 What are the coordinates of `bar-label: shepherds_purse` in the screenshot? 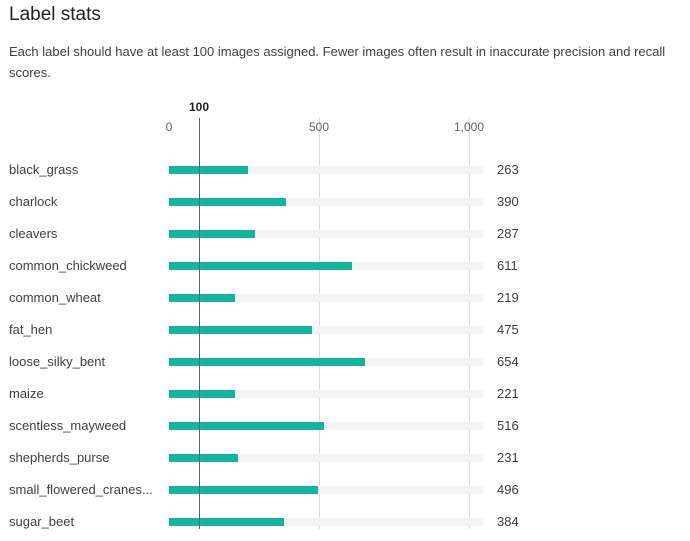 It's located at (59, 457).